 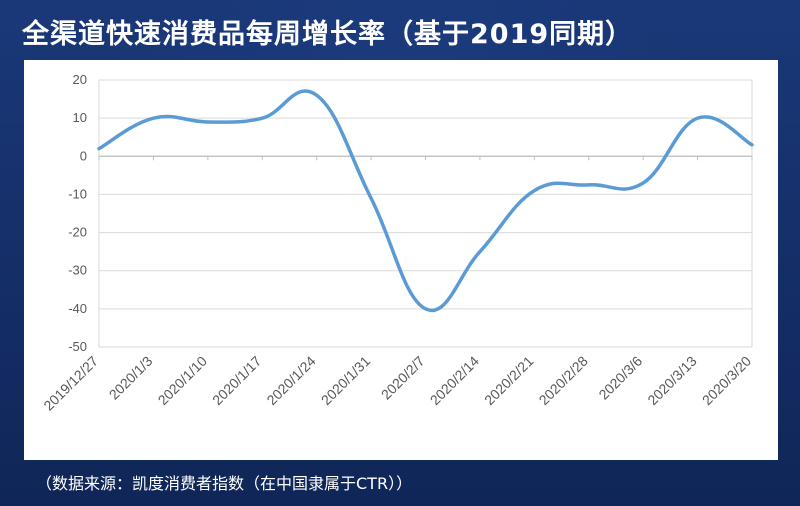 What do you see at coordinates (77, 308) in the screenshot?
I see `y-tick-label: -40` at bounding box center [77, 308].